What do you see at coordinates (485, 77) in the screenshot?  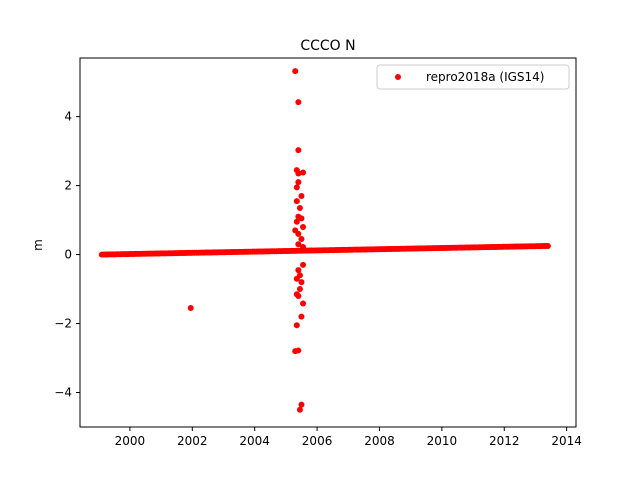 I see `legend-entry: repro2018a (IGS14)` at bounding box center [485, 77].